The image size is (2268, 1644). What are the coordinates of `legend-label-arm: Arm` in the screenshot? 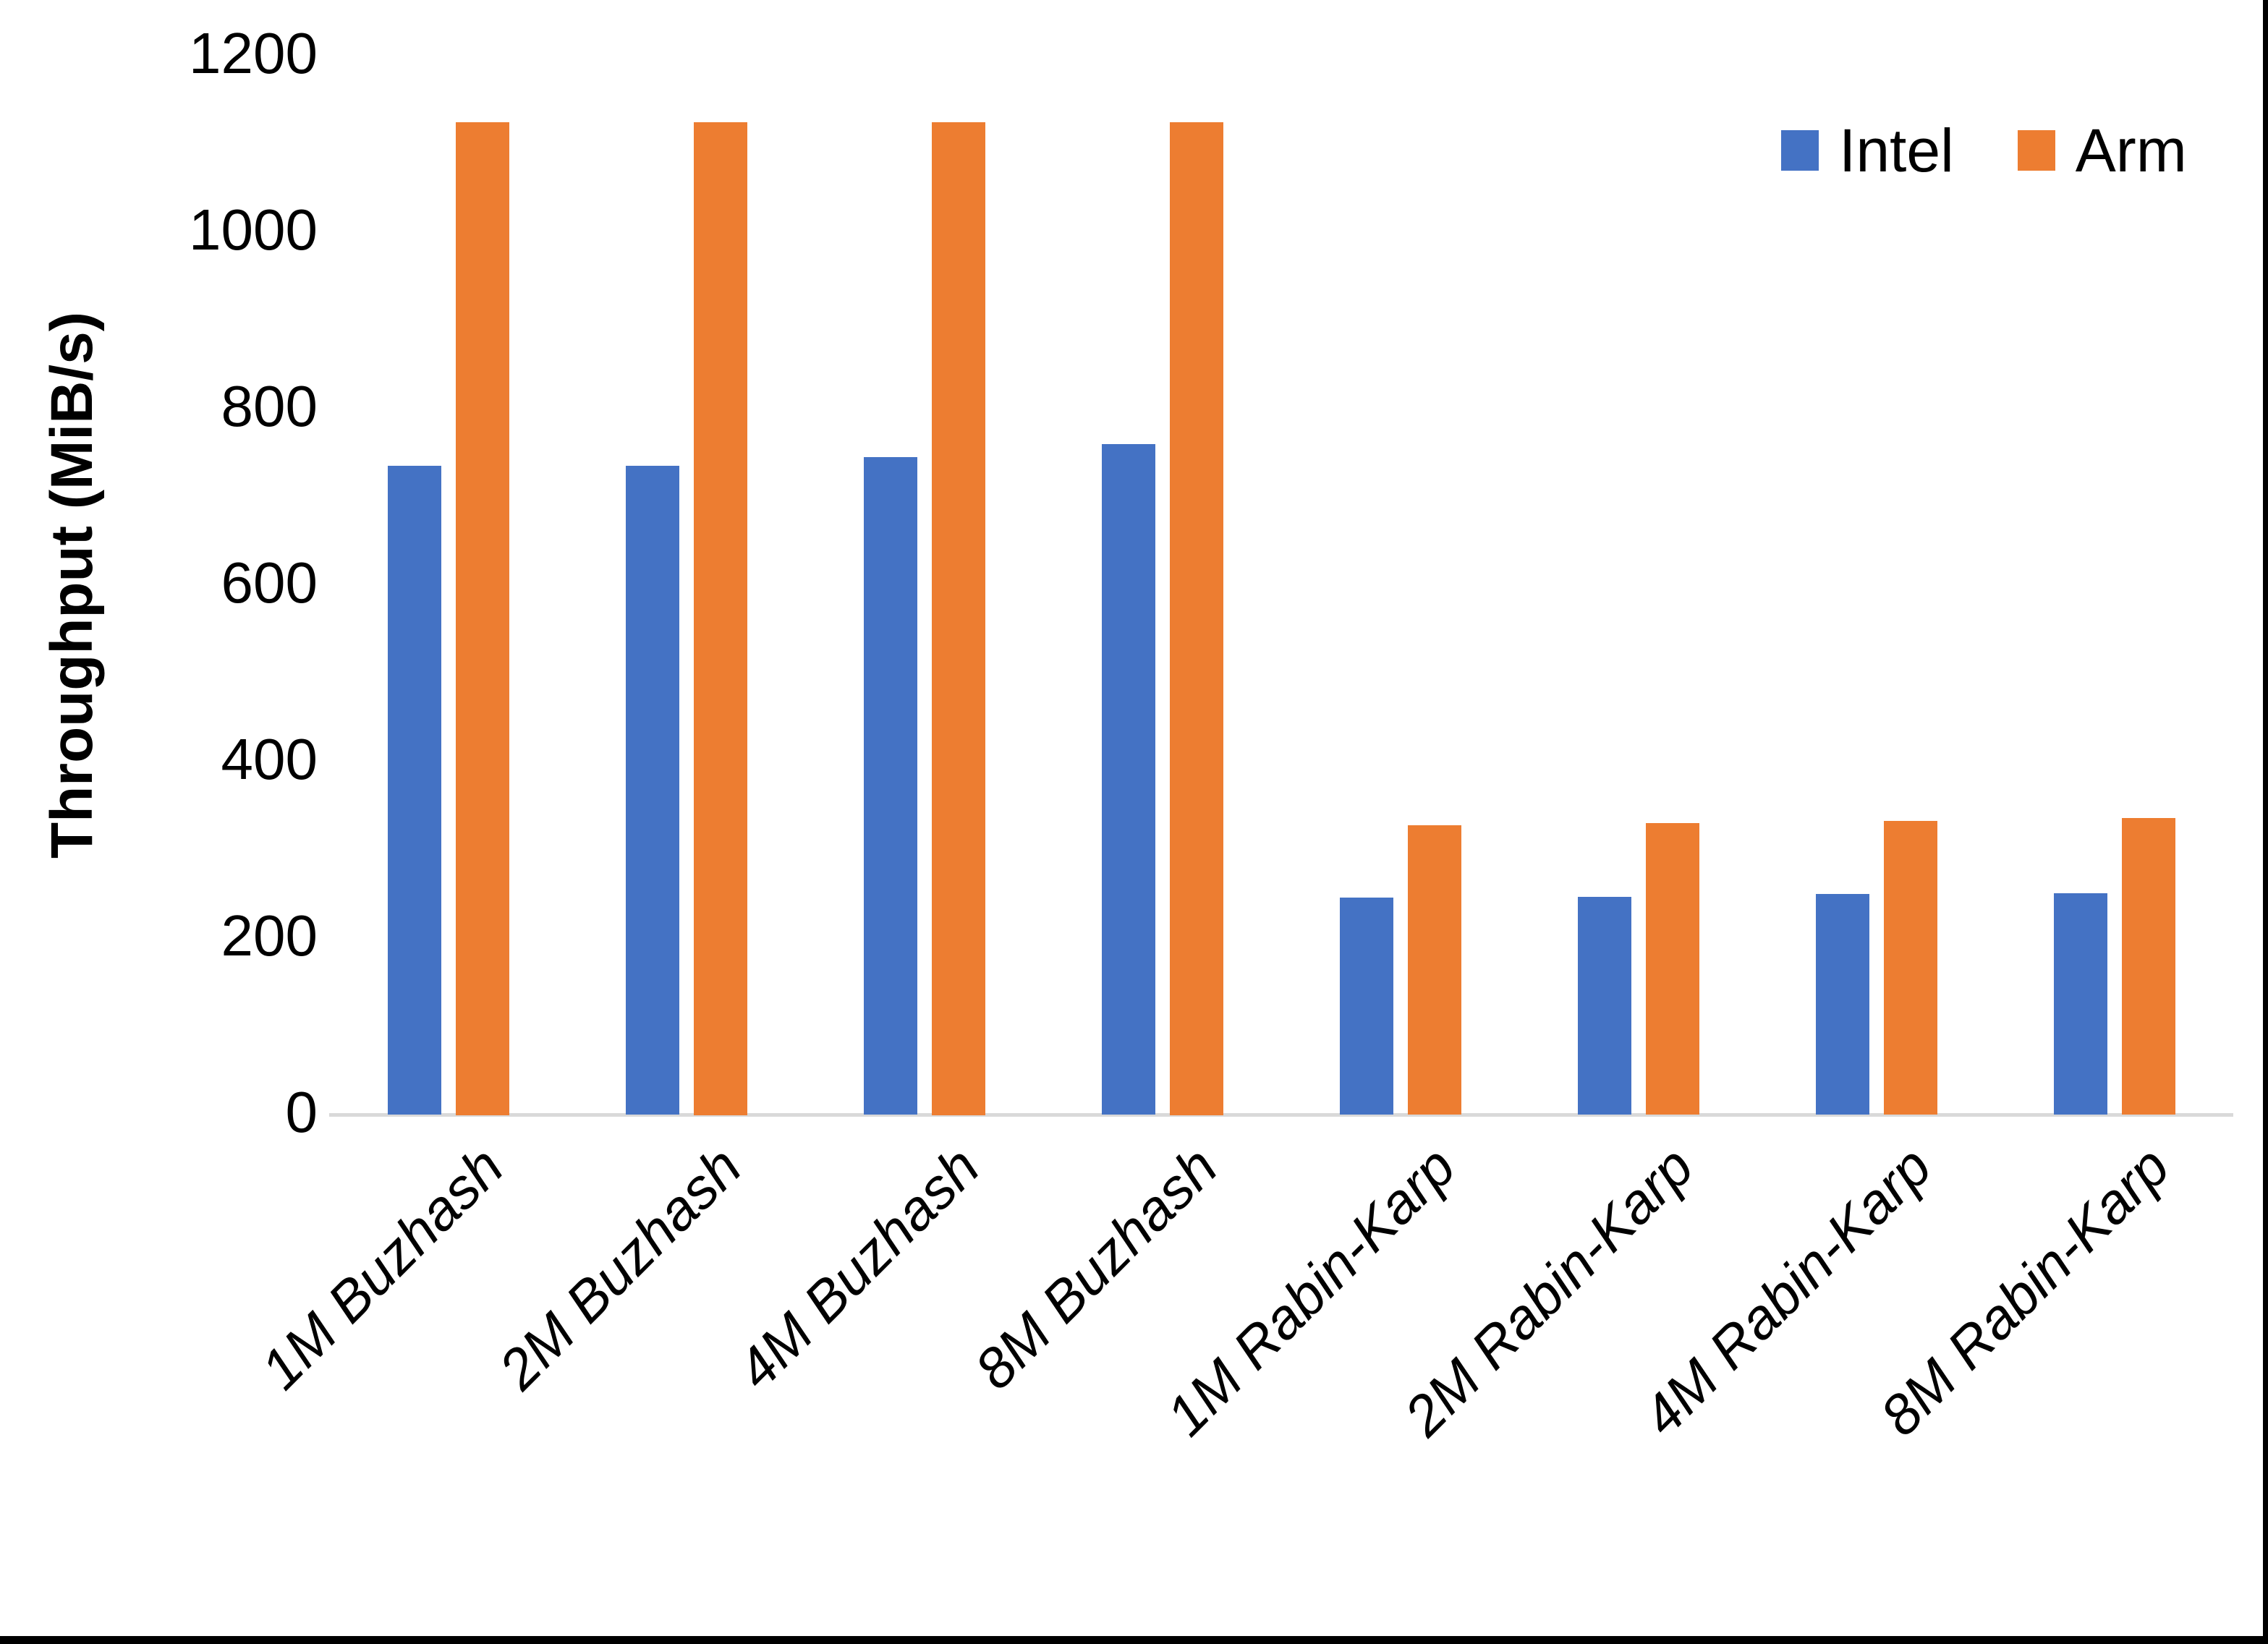 It's located at (2131, 150).